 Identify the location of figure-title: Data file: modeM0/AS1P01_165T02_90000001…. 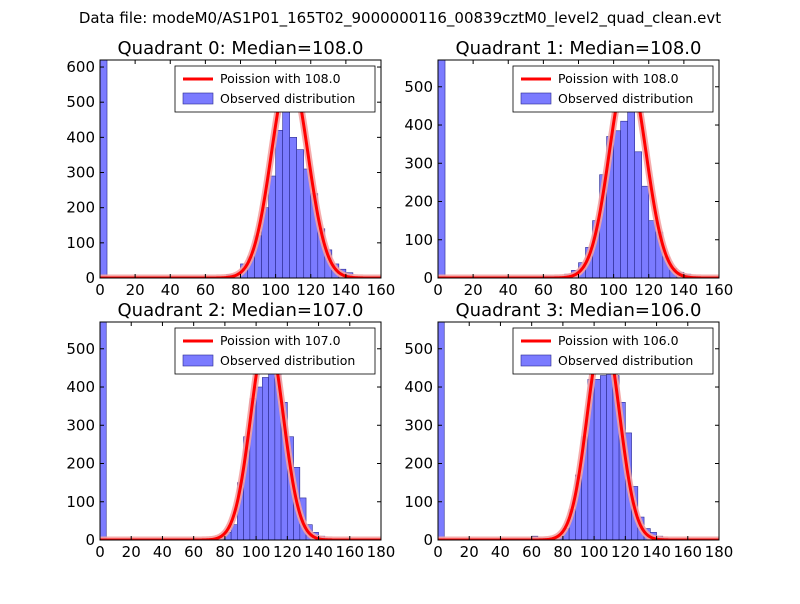
(400, 18).